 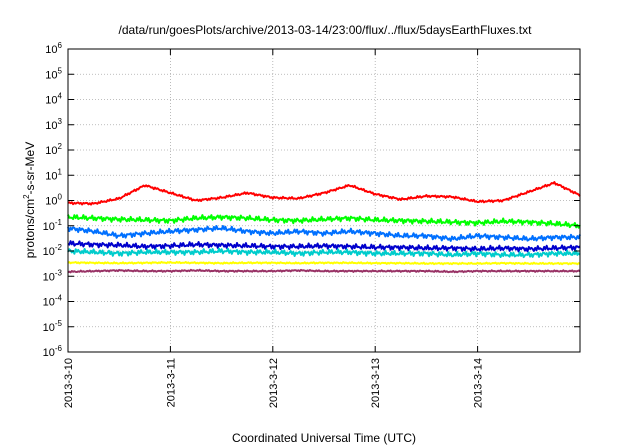 What do you see at coordinates (60, 45) in the screenshot?
I see `y-tick-exp: 6` at bounding box center [60, 45].